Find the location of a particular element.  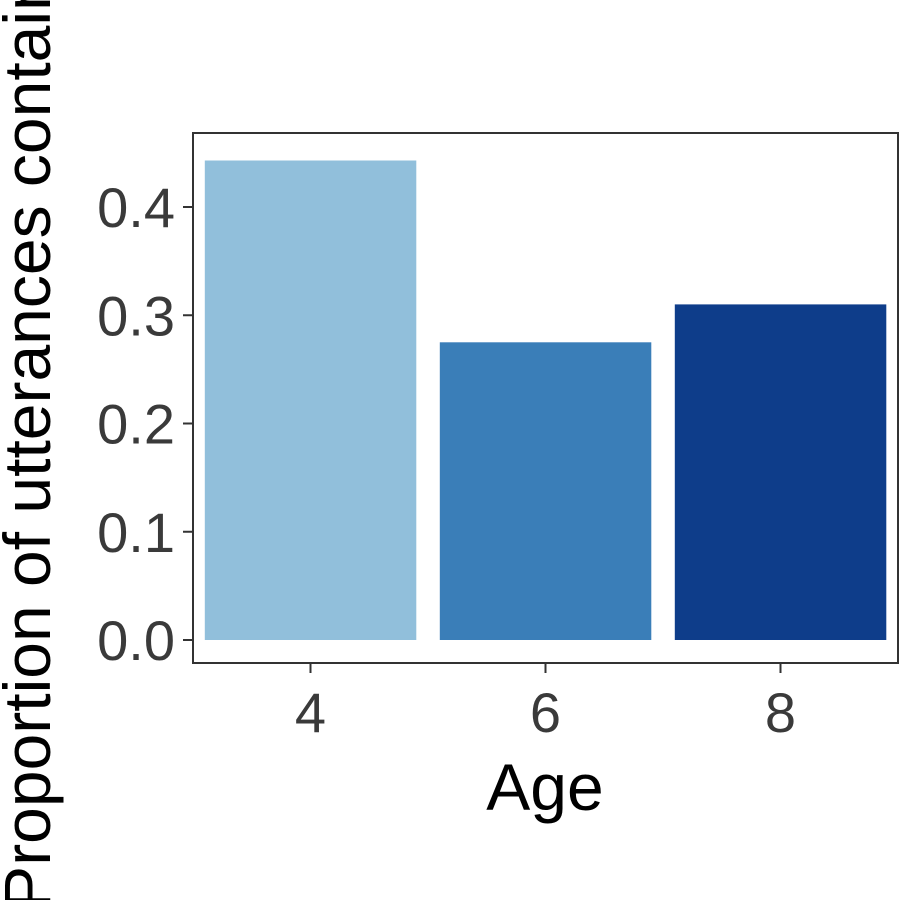

y-axis: 0.0 0.1 0.2 0.3 0.4 is located at coordinates (145, 424).